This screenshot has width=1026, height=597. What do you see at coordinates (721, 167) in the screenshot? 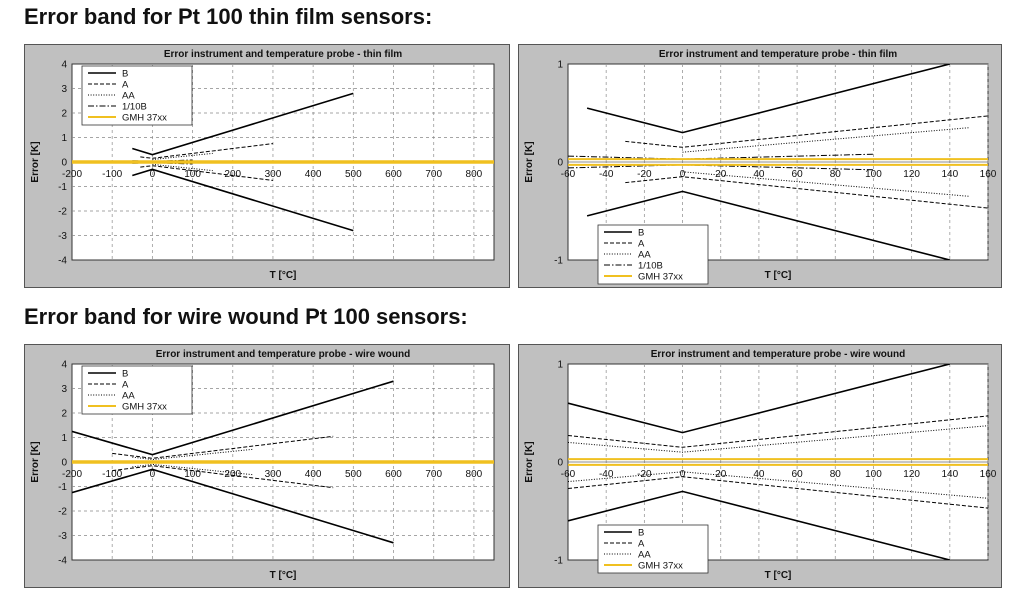
I see `series-1-10b-lower` at bounding box center [721, 167].